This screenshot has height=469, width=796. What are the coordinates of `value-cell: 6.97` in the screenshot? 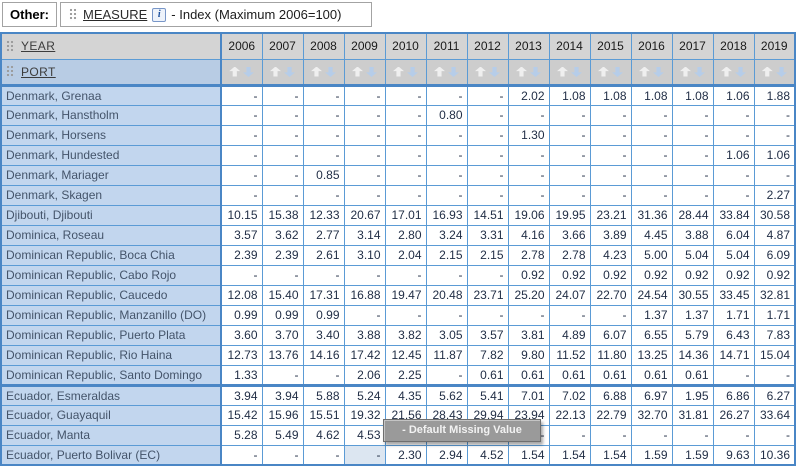 It's located at (651, 394).